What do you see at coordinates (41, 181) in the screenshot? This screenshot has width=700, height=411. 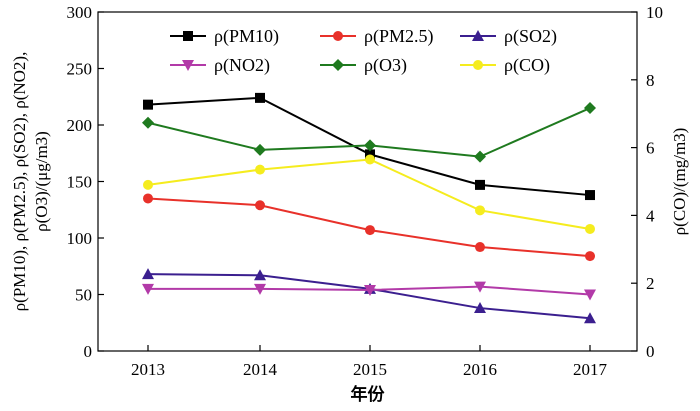 I see `y-left-axis-title-line2: ρ(O3)/(μg/m3)` at bounding box center [41, 181].